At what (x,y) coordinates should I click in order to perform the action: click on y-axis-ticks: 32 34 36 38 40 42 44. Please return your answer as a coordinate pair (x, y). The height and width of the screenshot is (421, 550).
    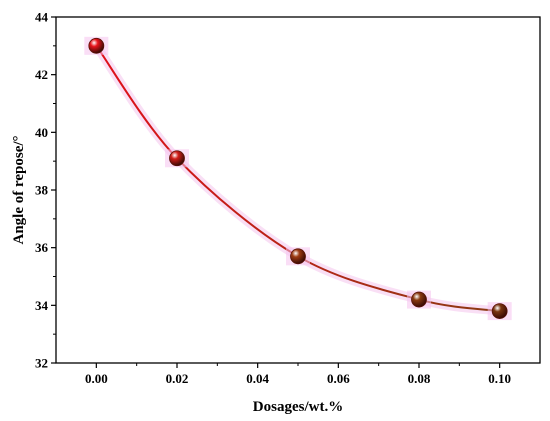
    Looking at the image, I should click on (45, 190).